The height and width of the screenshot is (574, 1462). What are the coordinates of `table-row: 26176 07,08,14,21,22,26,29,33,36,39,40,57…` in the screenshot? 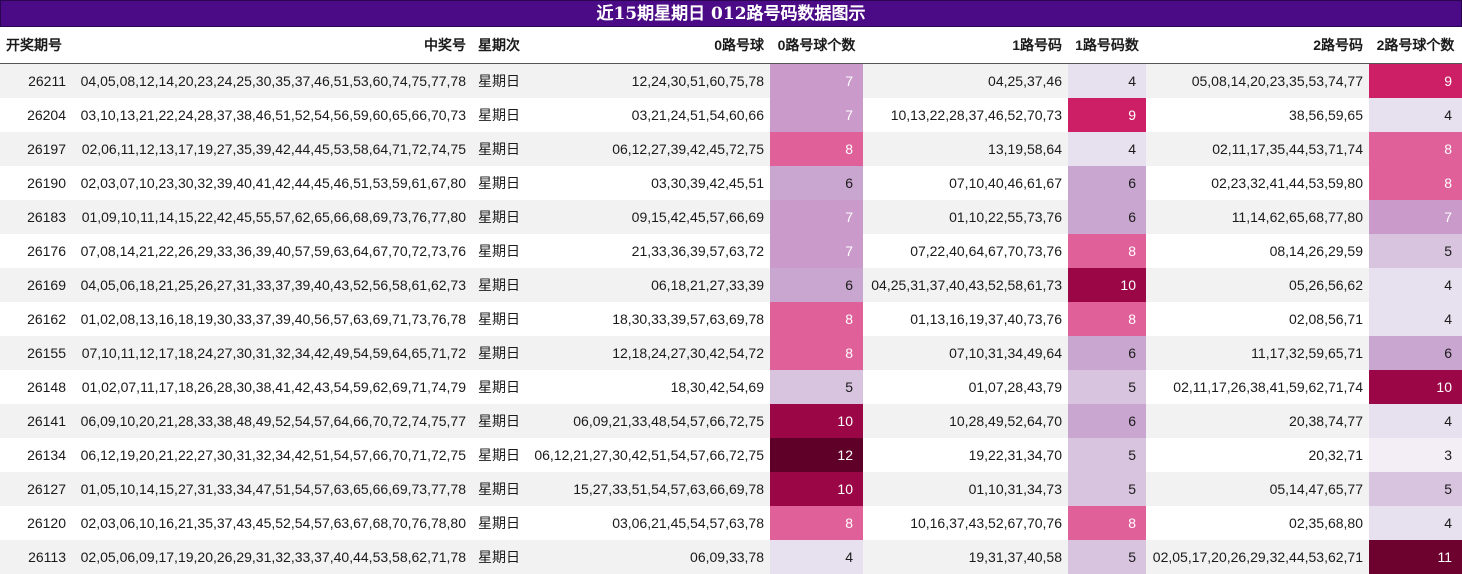 It's located at (731, 251).